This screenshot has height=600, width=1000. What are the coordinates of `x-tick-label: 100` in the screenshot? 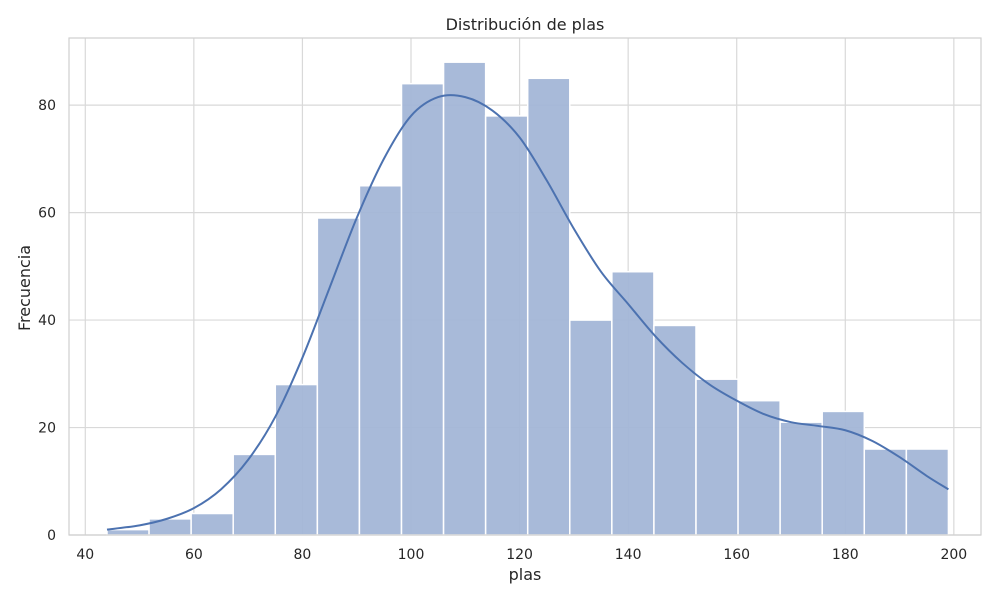 It's located at (411, 555).